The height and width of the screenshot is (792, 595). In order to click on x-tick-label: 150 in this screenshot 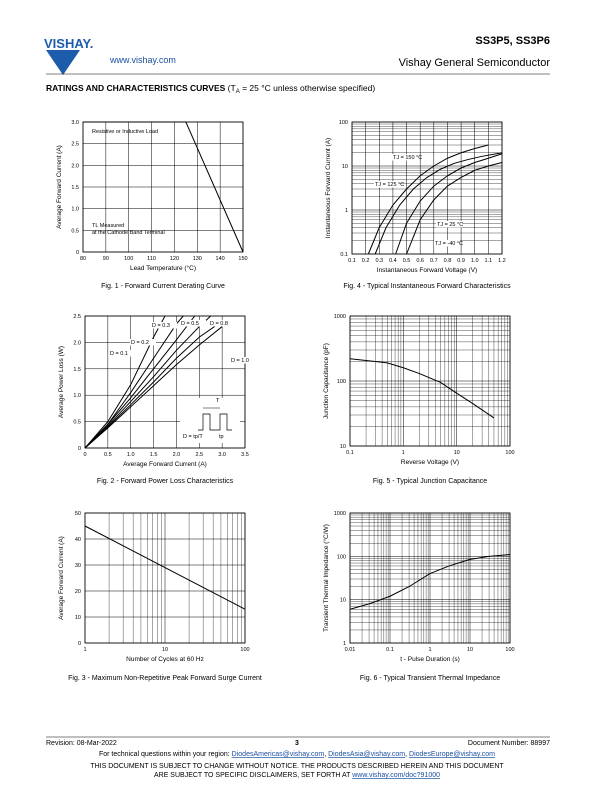, I will do `click(242, 259)`.